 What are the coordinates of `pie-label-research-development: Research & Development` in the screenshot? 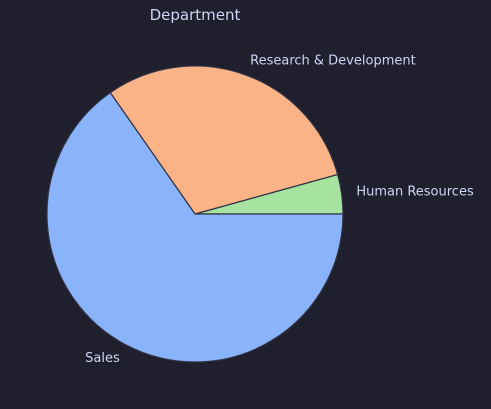 It's located at (333, 60).